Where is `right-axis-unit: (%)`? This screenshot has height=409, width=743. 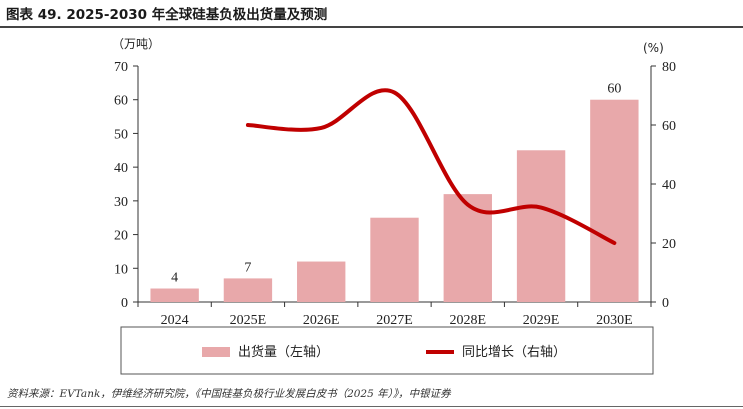
right-axis-unit: (%) is located at coordinates (653, 48).